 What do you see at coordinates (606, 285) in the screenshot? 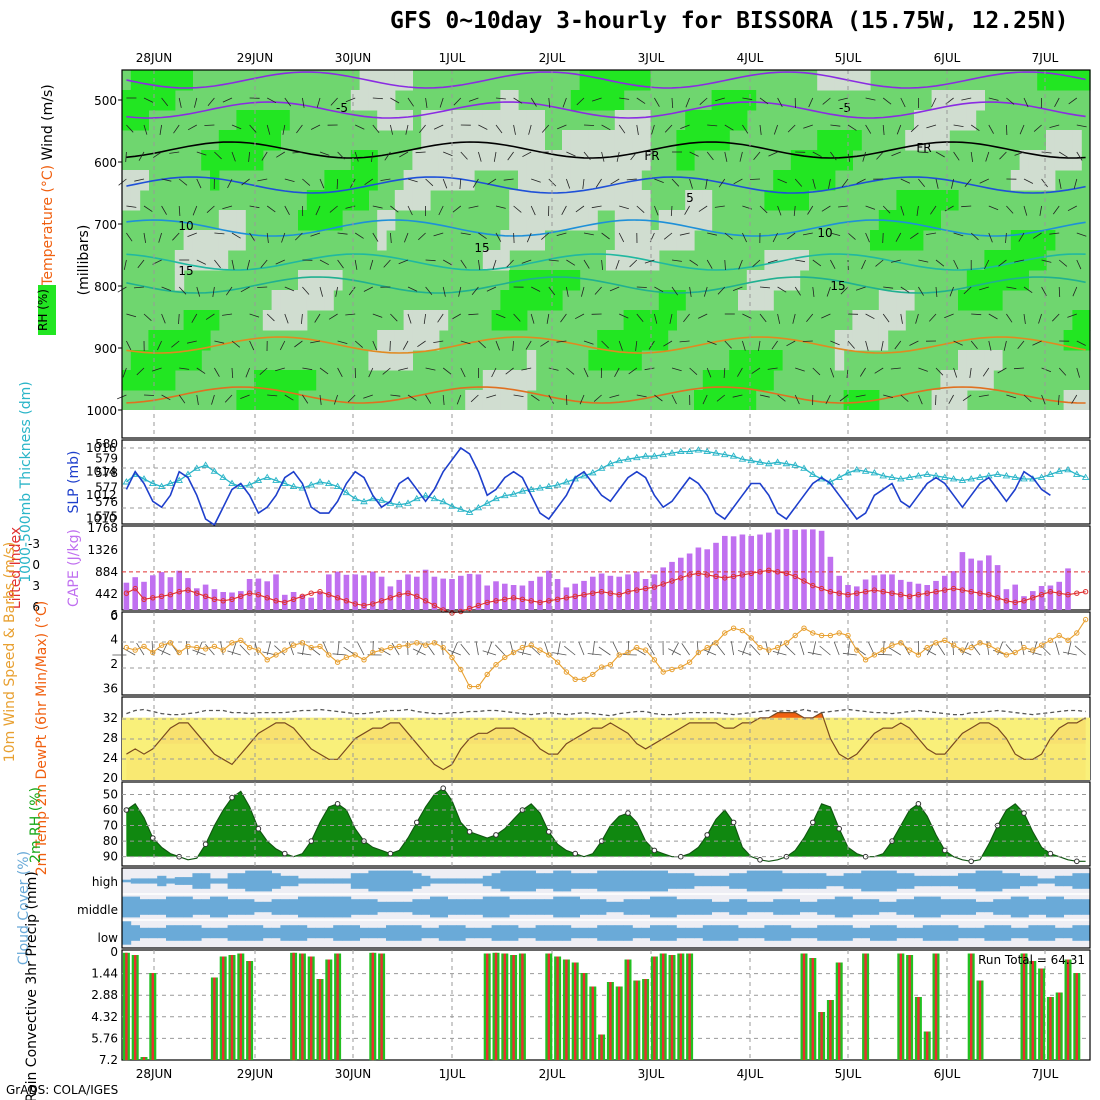
I see `temperature-contour` at bounding box center [606, 285].